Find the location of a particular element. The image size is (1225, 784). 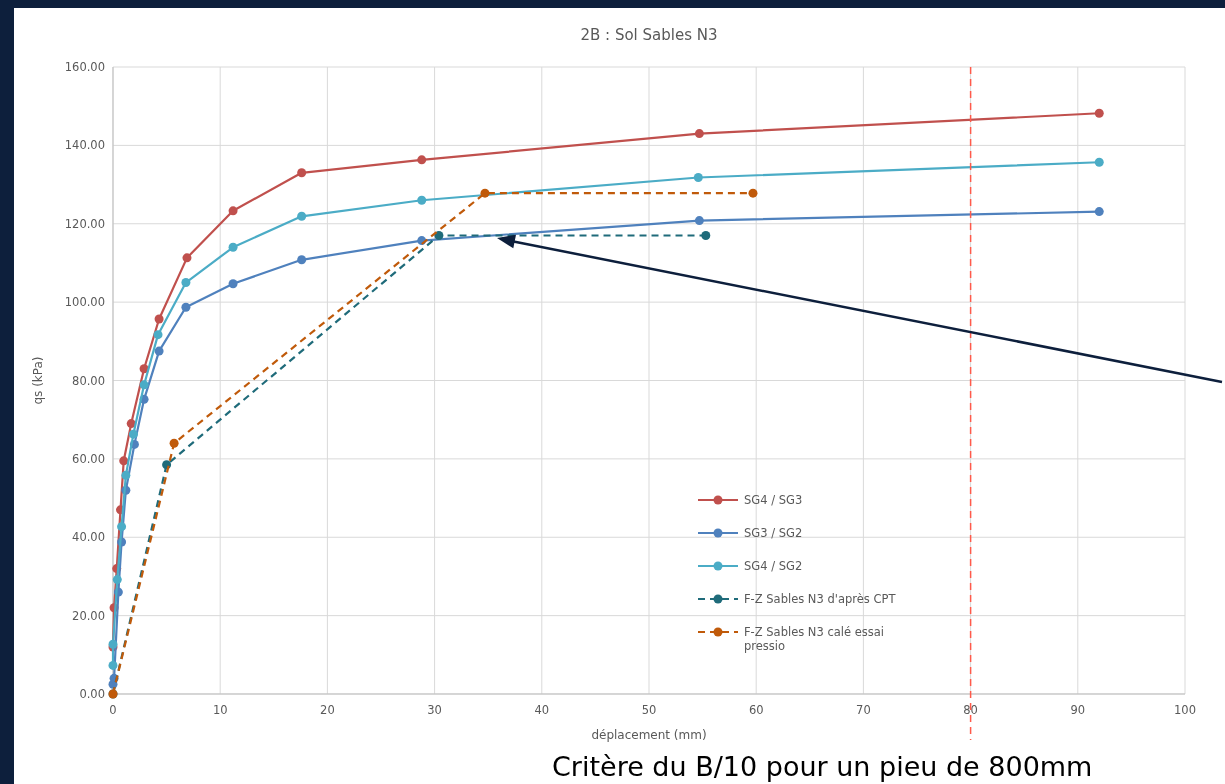

y-tick-label: 20.00 is located at coordinates (88, 615).